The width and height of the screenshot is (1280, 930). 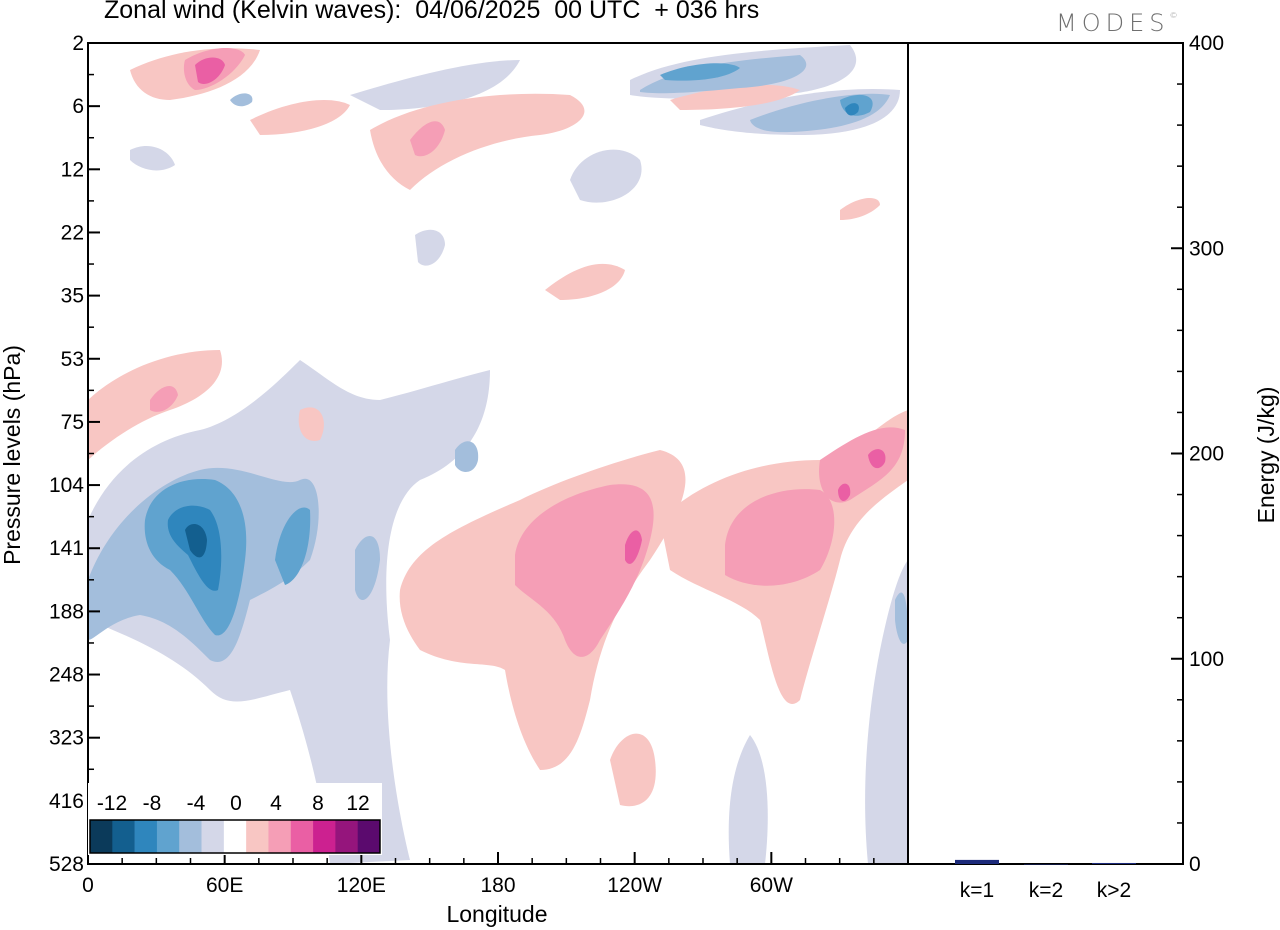 What do you see at coordinates (634, 885) in the screenshot?
I see `longitude-tick-label: 120W` at bounding box center [634, 885].